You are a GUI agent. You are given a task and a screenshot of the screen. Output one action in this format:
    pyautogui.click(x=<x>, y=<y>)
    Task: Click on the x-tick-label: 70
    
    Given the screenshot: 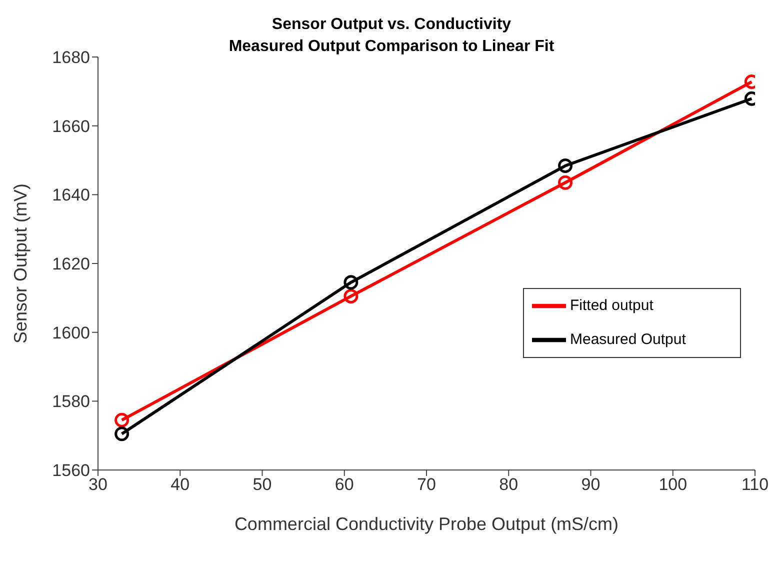 What is the action you would take?
    pyautogui.click(x=426, y=484)
    